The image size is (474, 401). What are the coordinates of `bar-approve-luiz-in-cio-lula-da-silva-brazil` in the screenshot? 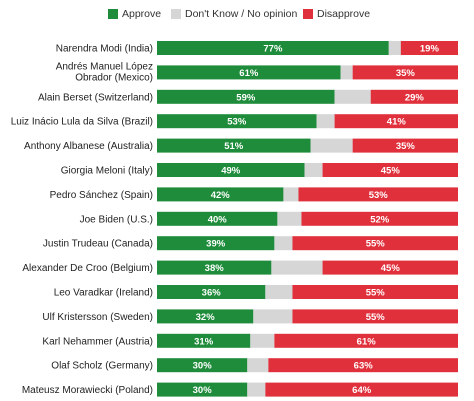 It's located at (237, 121).